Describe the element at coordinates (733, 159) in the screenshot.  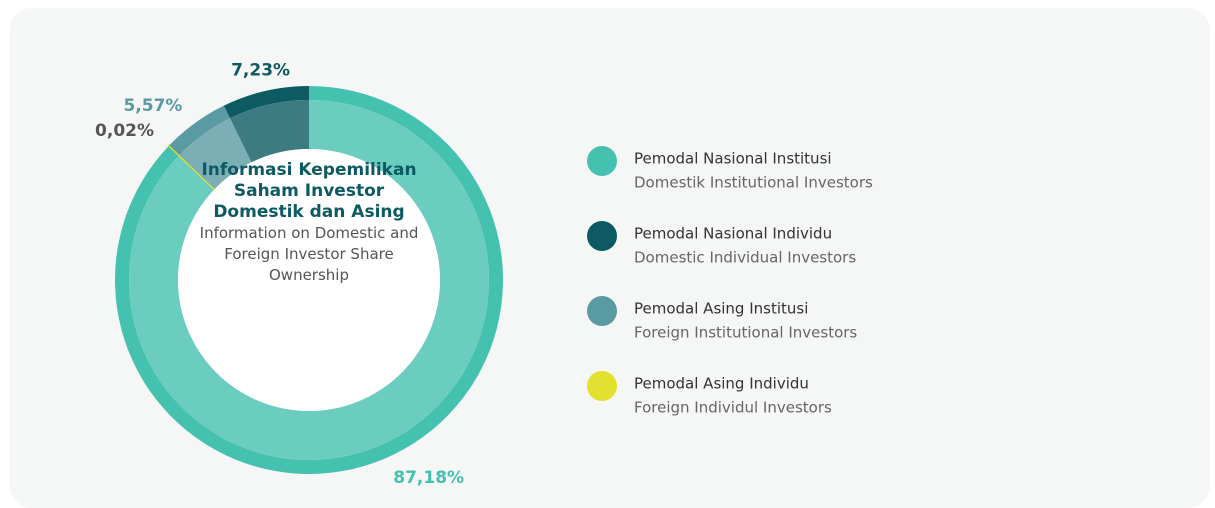
I see `legend-label: Pemodal Nasional Institusi` at that location.